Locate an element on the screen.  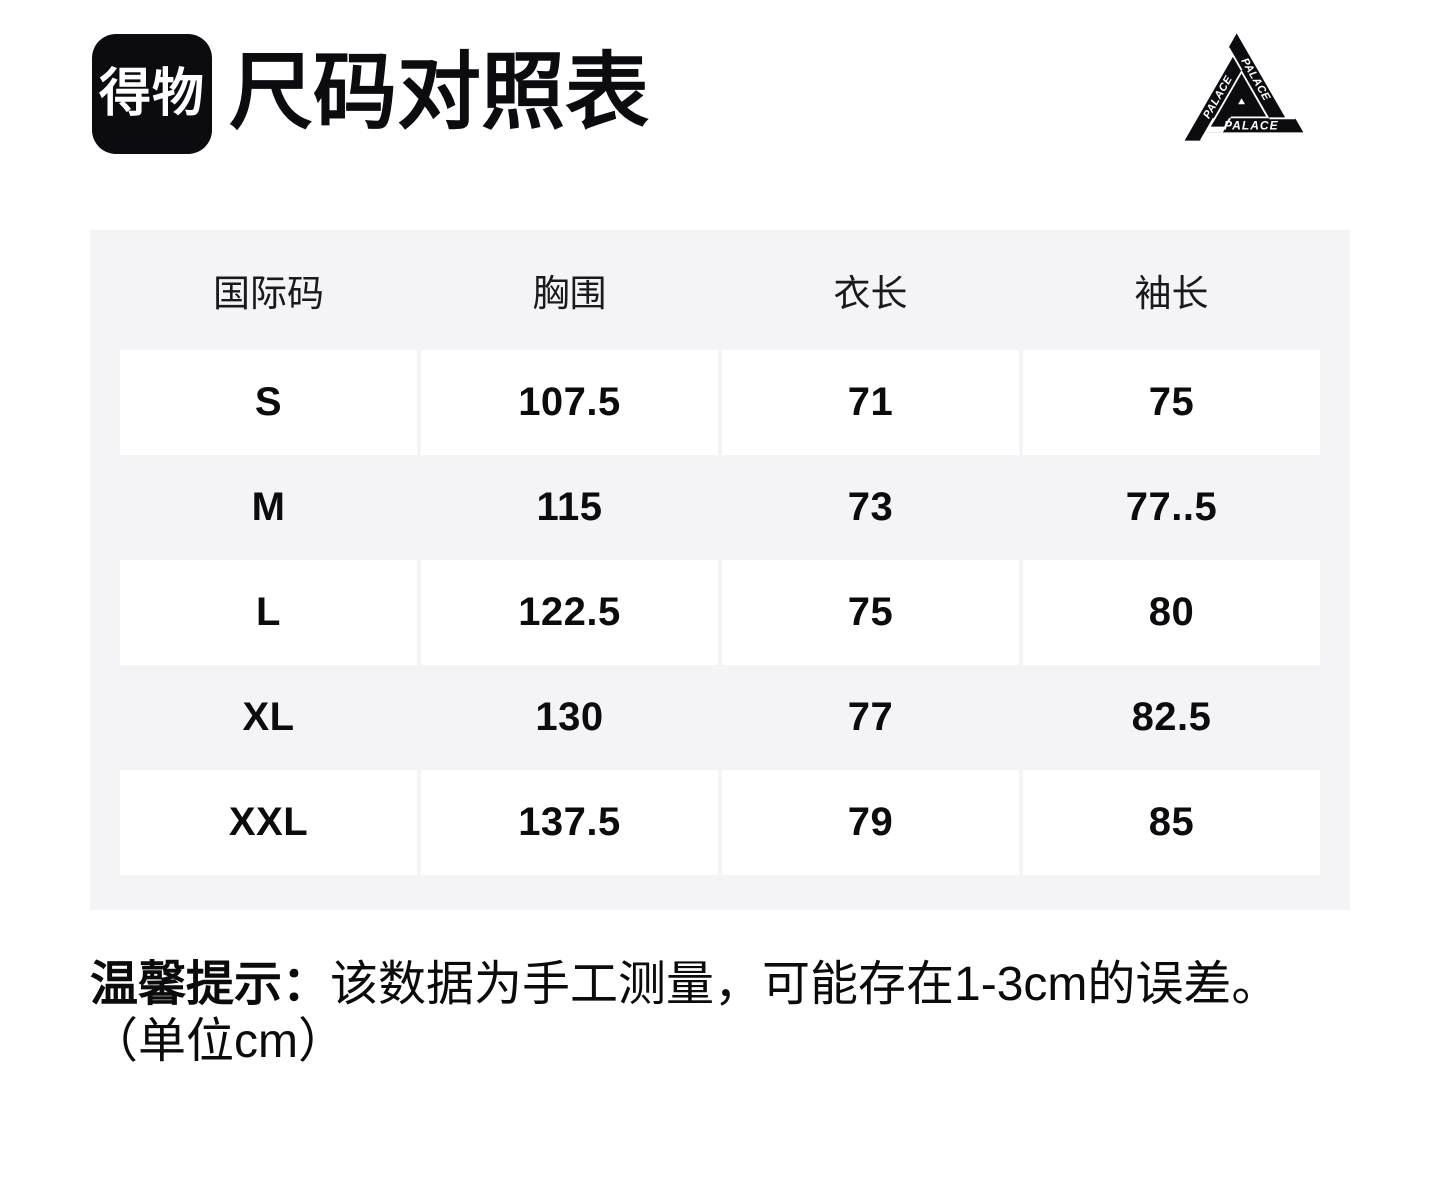
size-cell: M is located at coordinates (268, 507).